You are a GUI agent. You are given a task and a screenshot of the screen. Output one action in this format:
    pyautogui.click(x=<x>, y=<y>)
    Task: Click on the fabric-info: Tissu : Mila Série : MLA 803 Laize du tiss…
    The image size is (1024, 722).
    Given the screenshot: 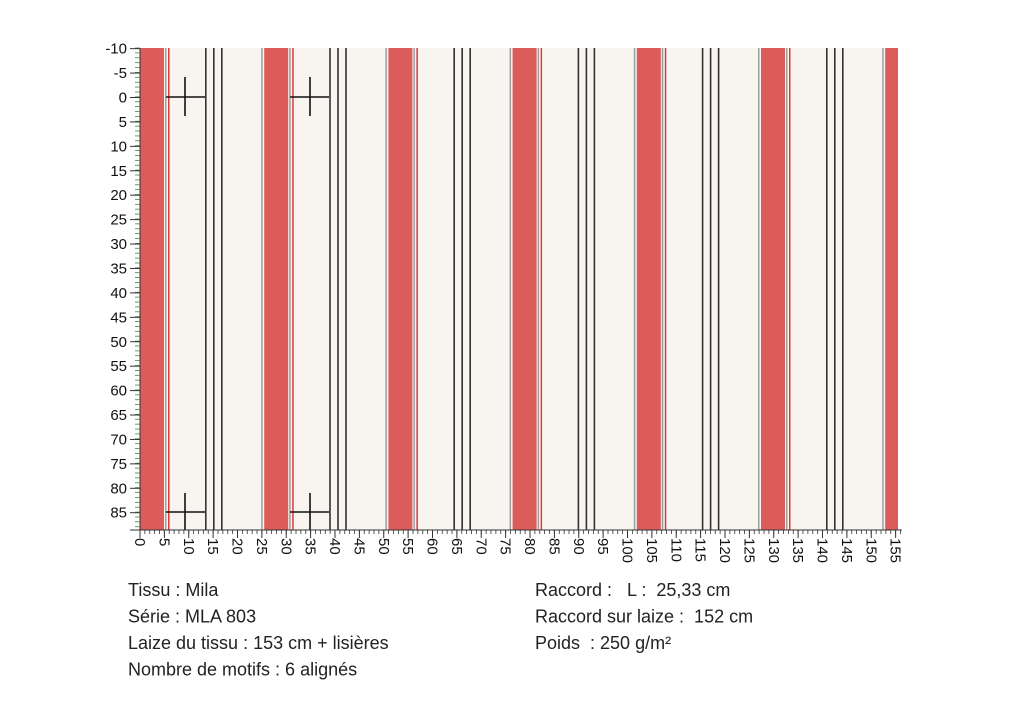 What is the action you would take?
    pyautogui.click(x=440, y=630)
    